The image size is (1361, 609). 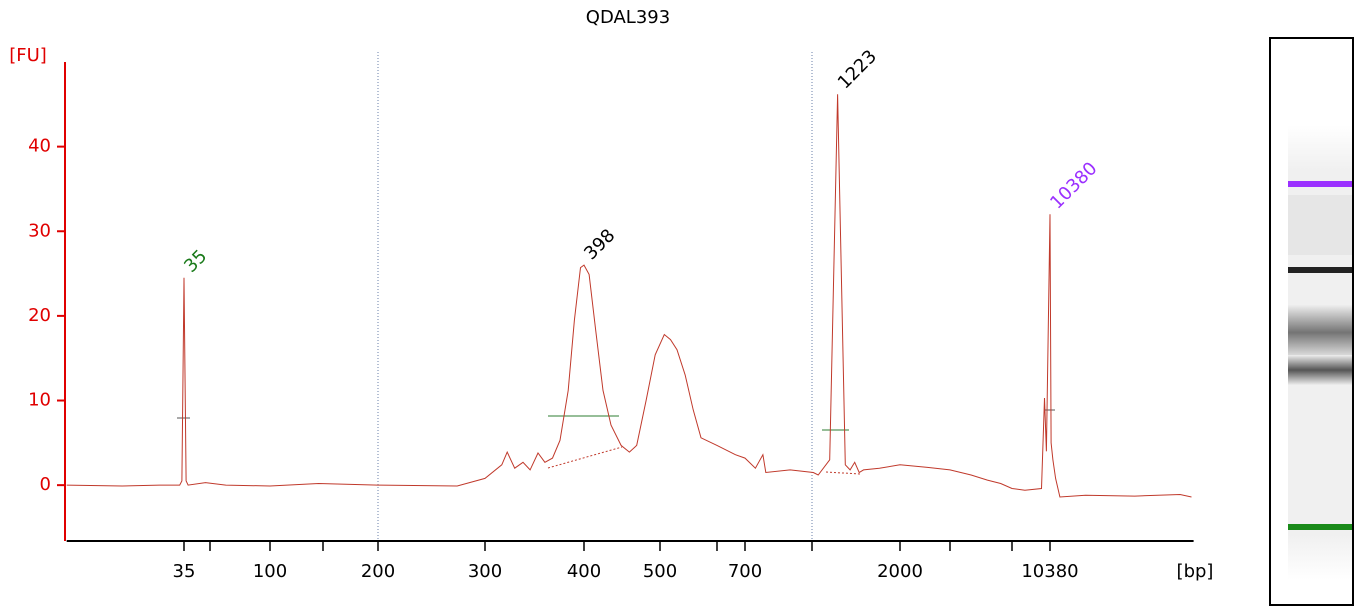 What do you see at coordinates (378, 571) in the screenshot?
I see `x-tick-label: 200` at bounding box center [378, 571].